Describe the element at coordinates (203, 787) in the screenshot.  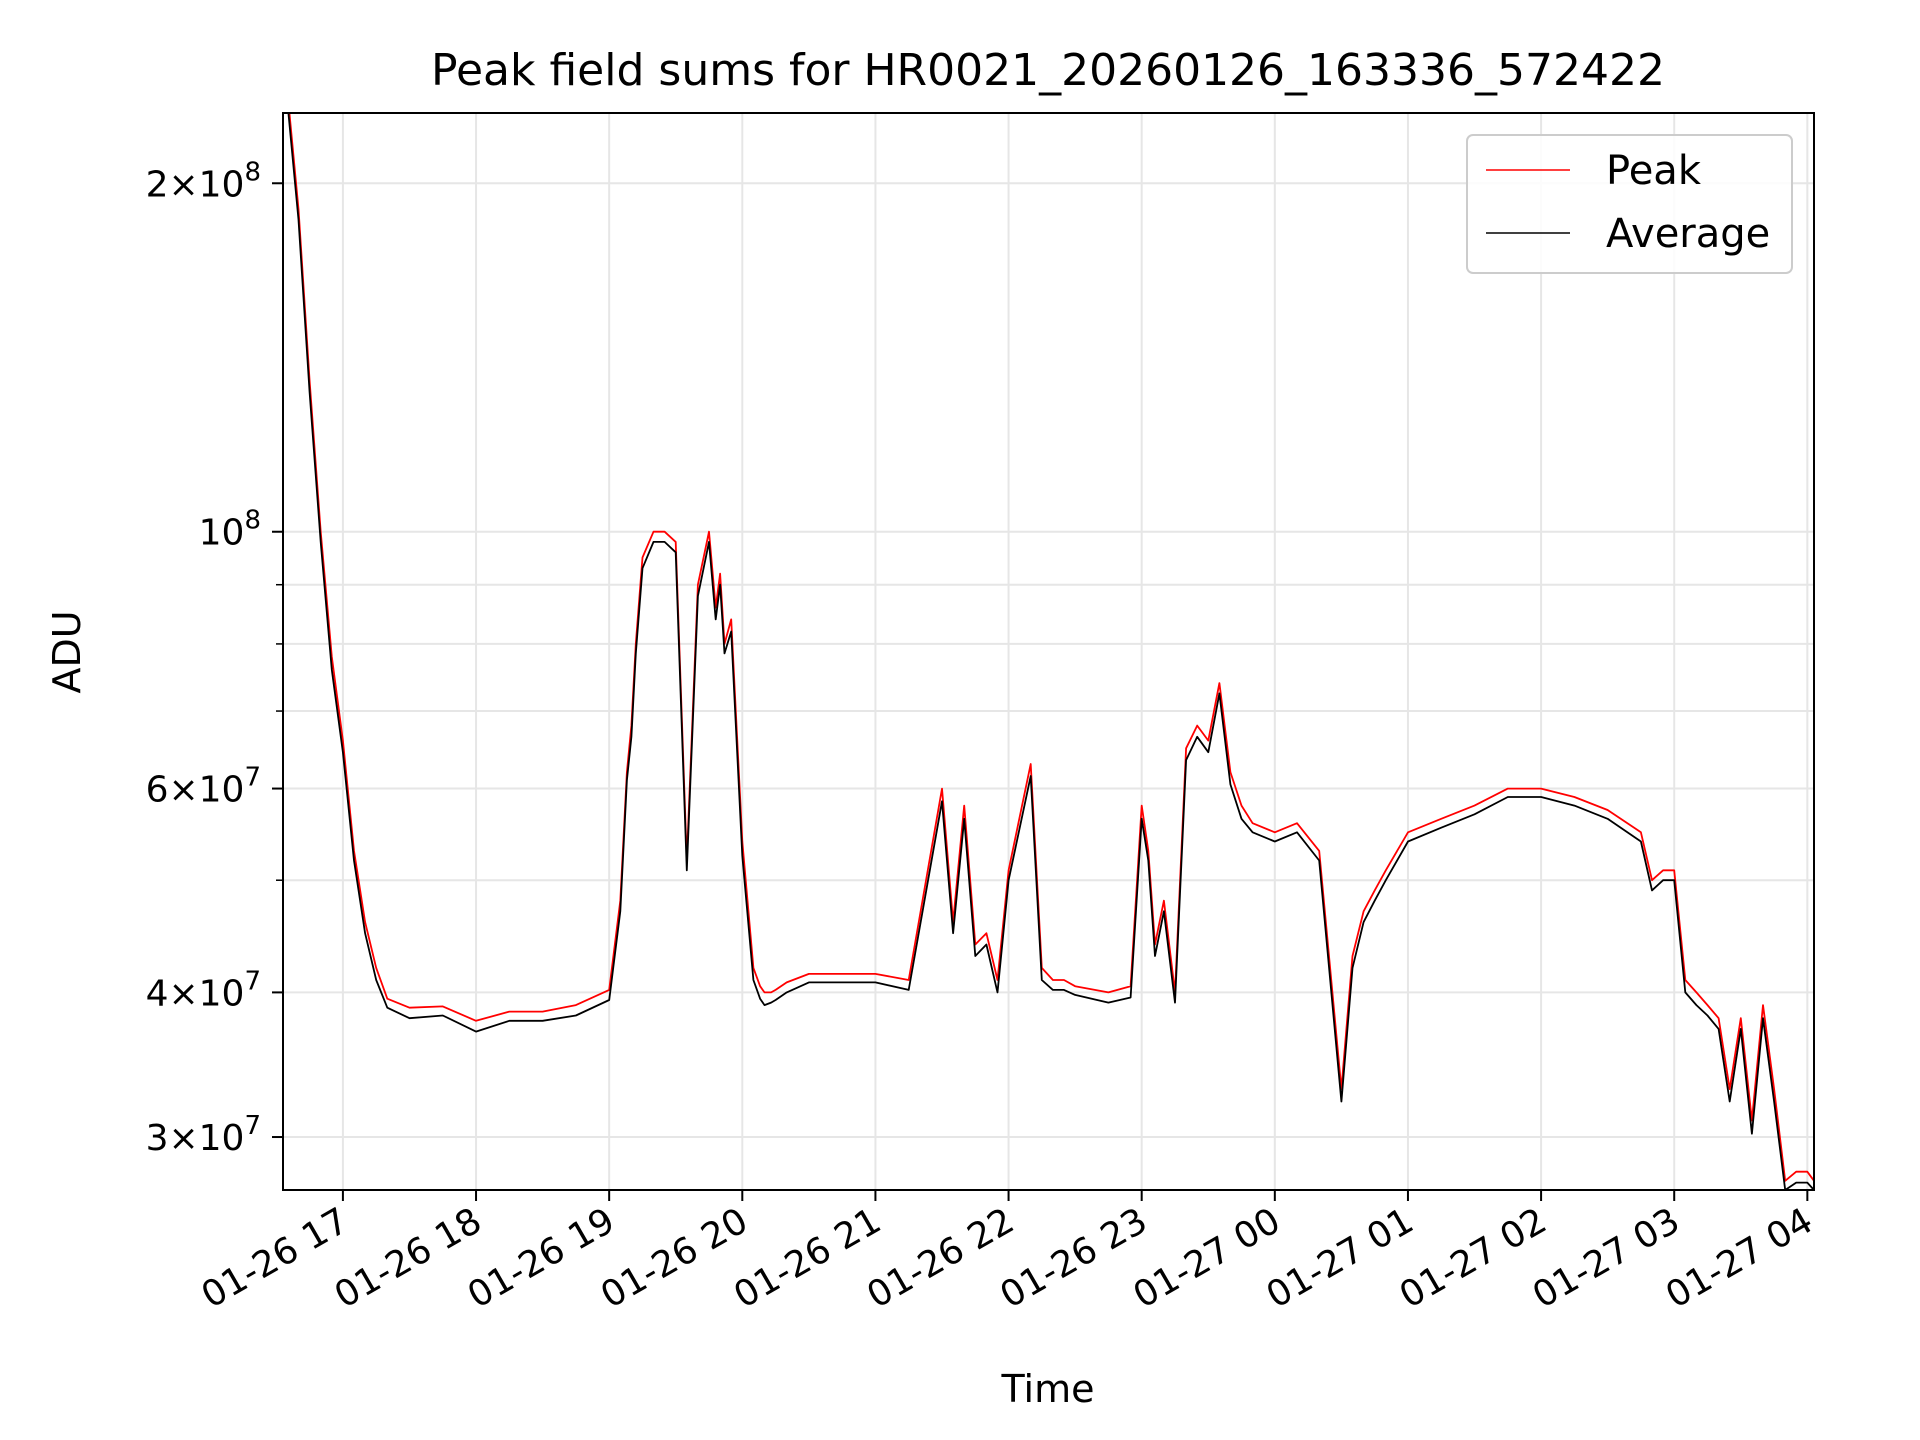
I see `y-tick-label: 6×107` at that location.